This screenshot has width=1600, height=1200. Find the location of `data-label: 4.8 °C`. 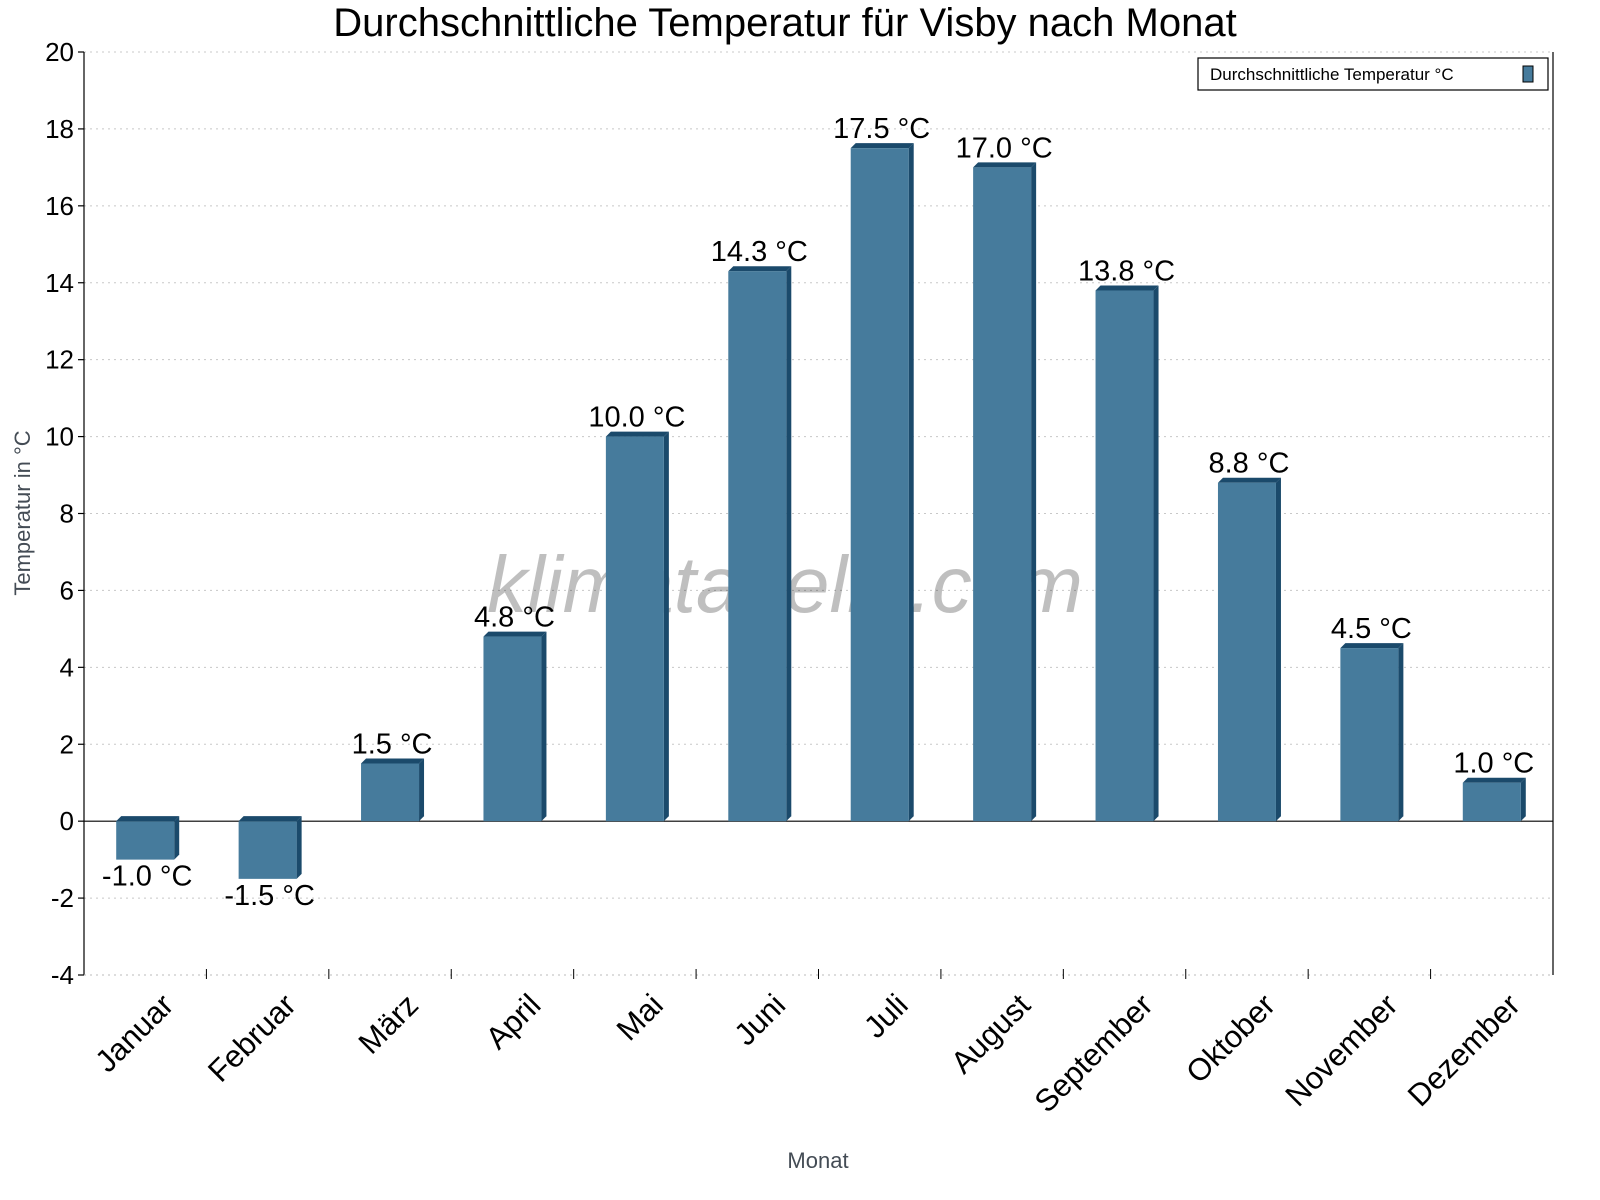

data-label: 4.8 °C is located at coordinates (514, 618).